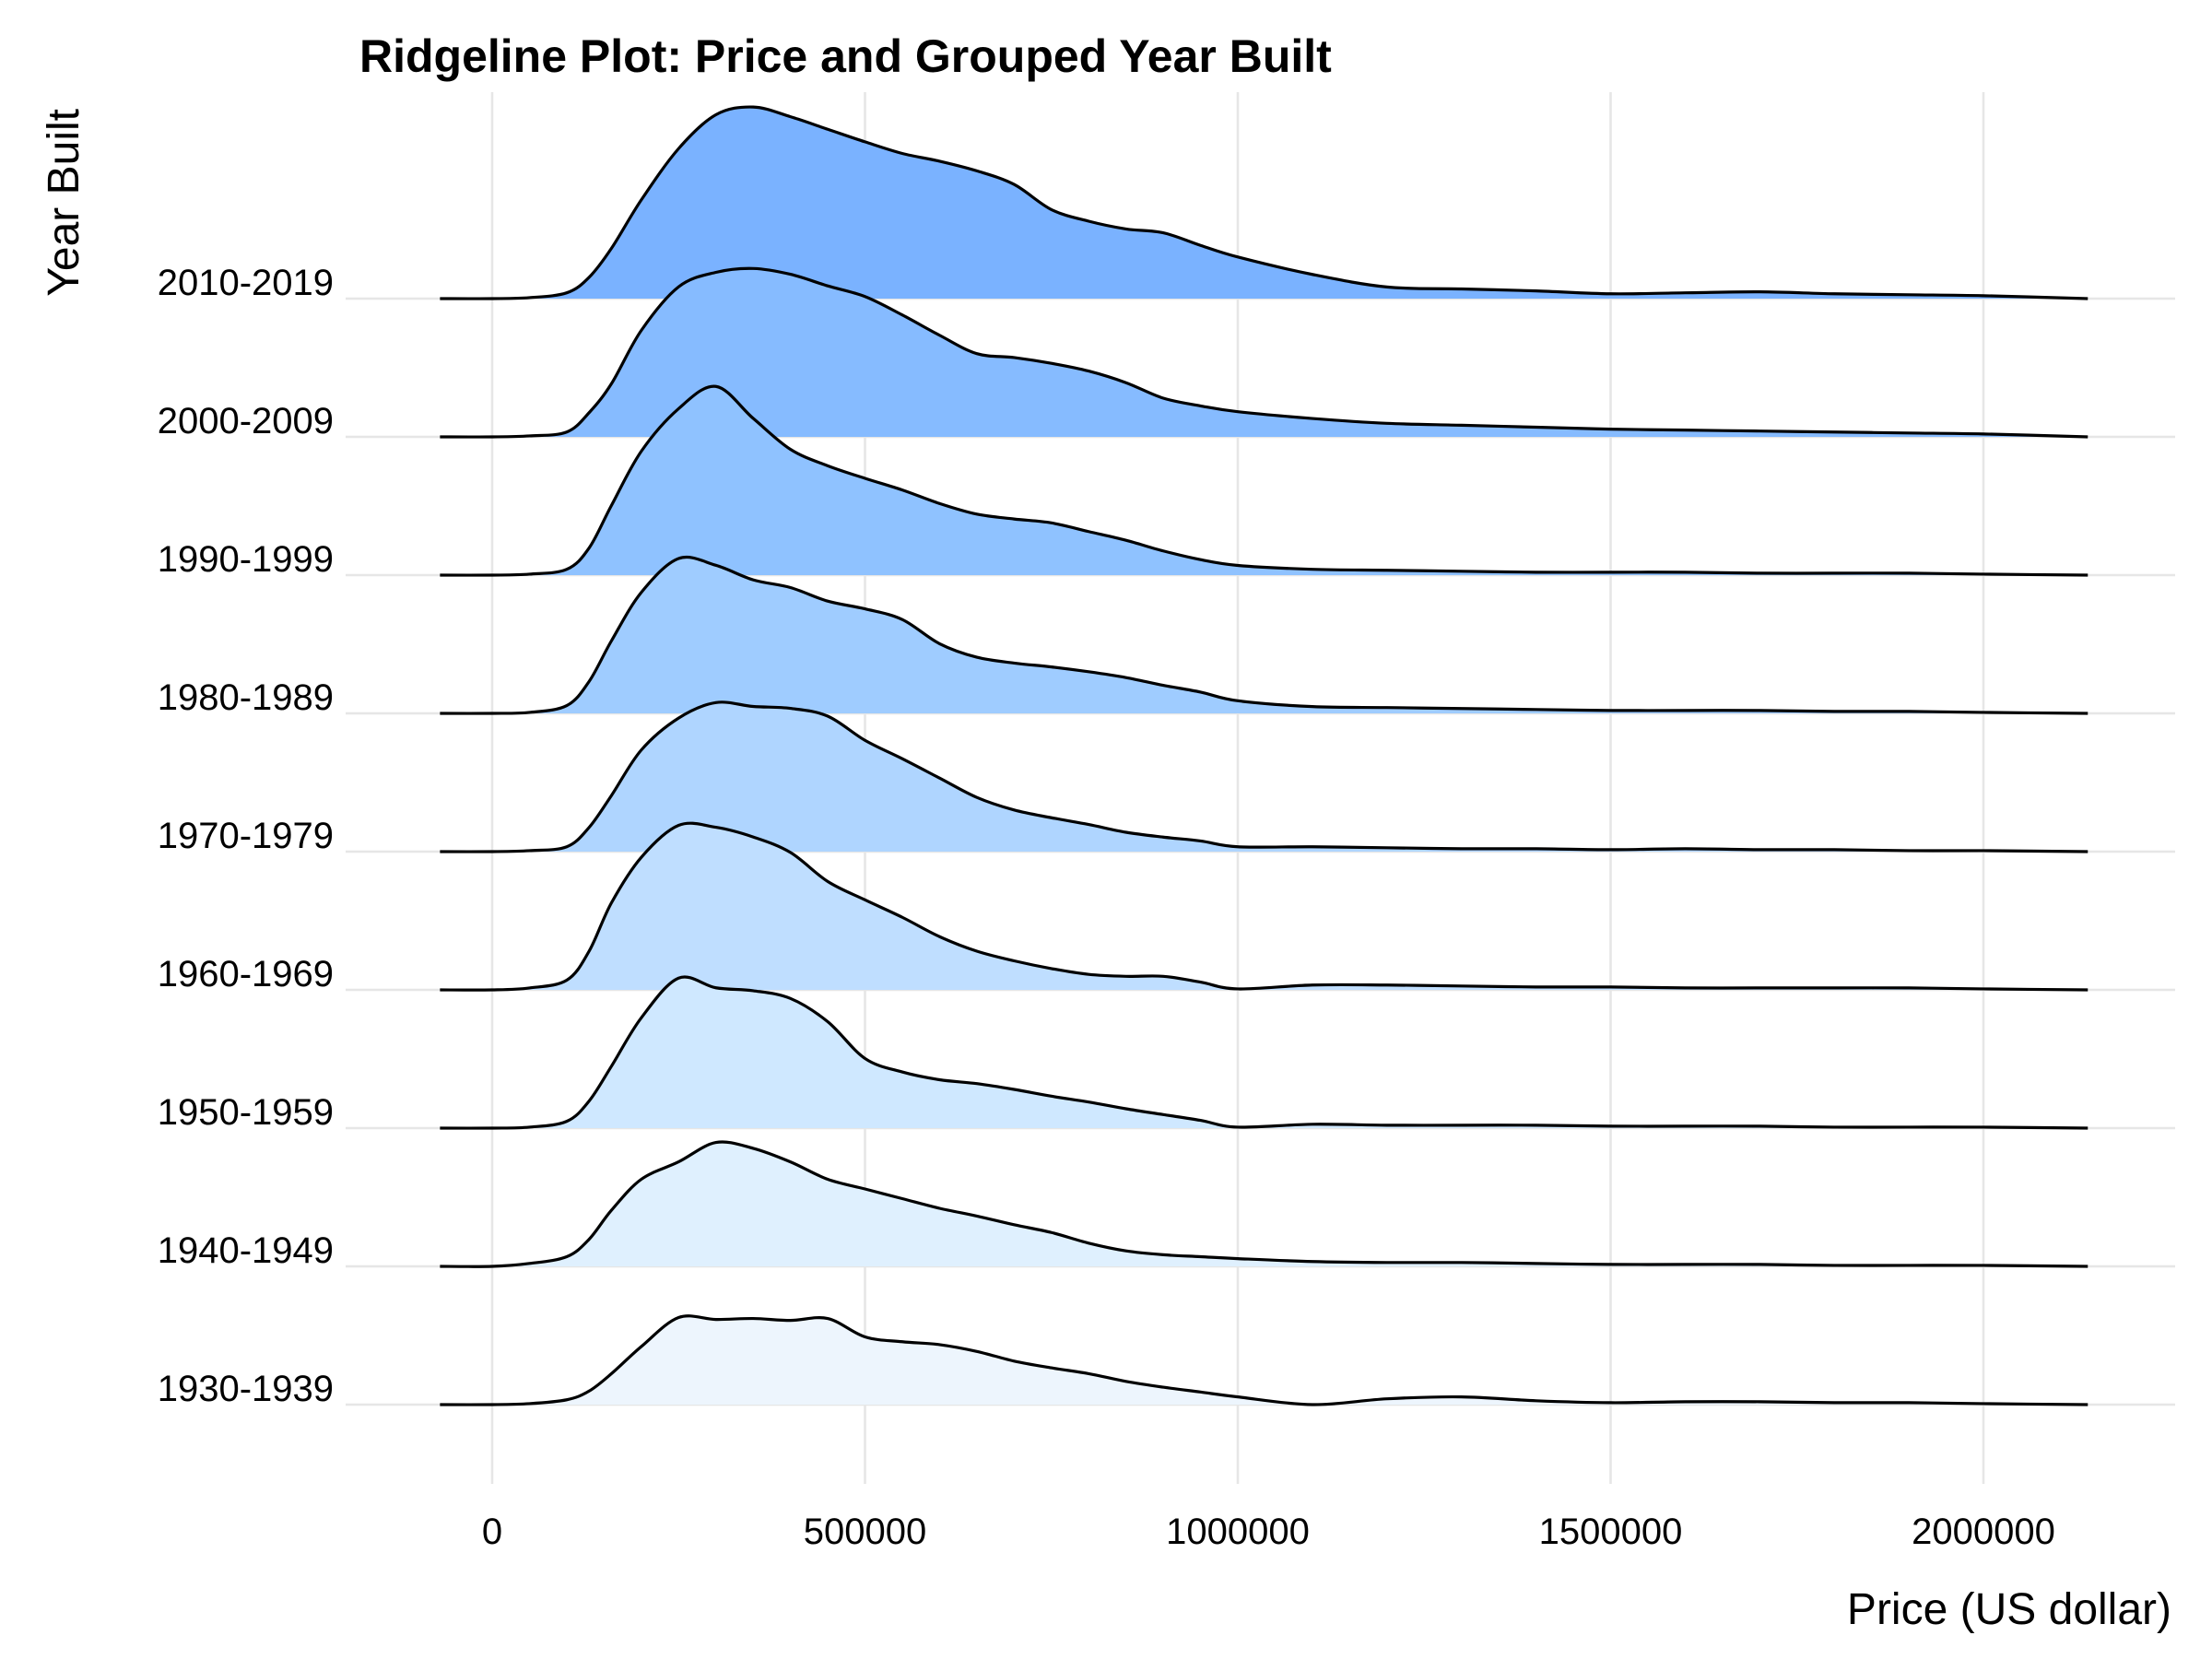 The image size is (2212, 1659). Describe the element at coordinates (246, 1250) in the screenshot. I see `y-tick-label: 1940-1949` at that location.